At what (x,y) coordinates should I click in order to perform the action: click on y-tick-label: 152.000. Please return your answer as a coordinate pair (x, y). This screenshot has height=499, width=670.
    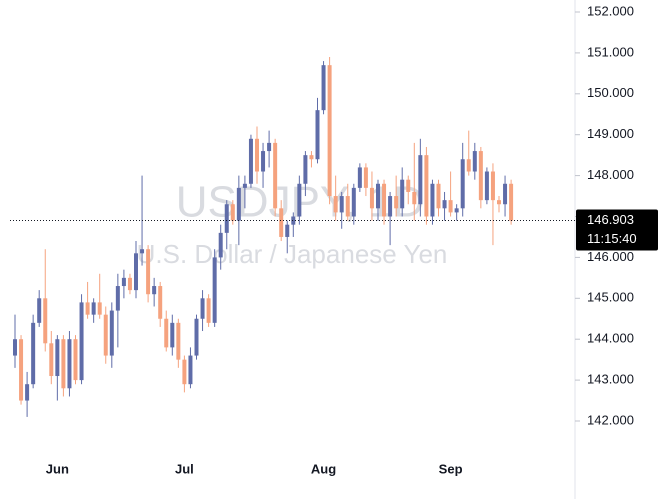
    Looking at the image, I should click on (610, 10).